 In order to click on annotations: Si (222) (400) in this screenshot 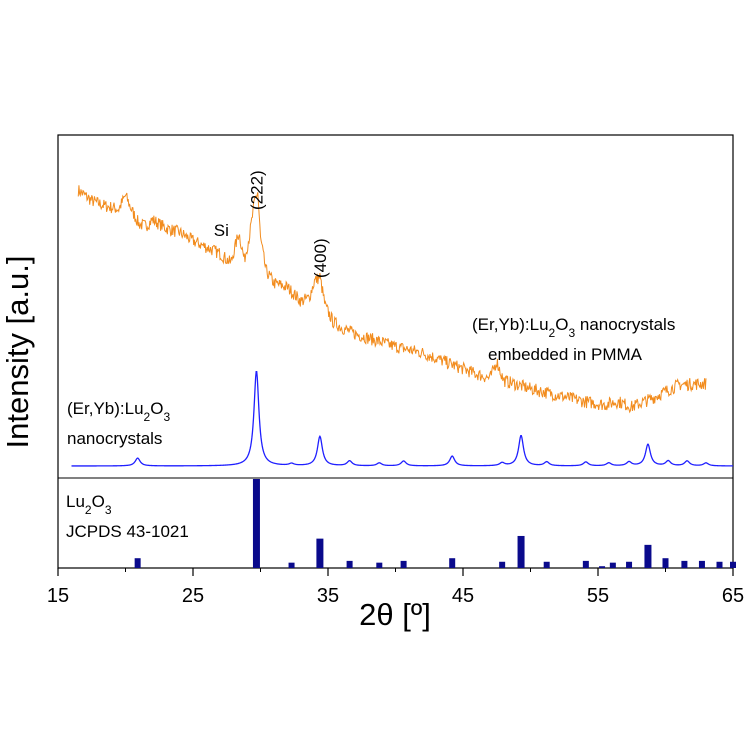, I will do `click(272, 224)`.